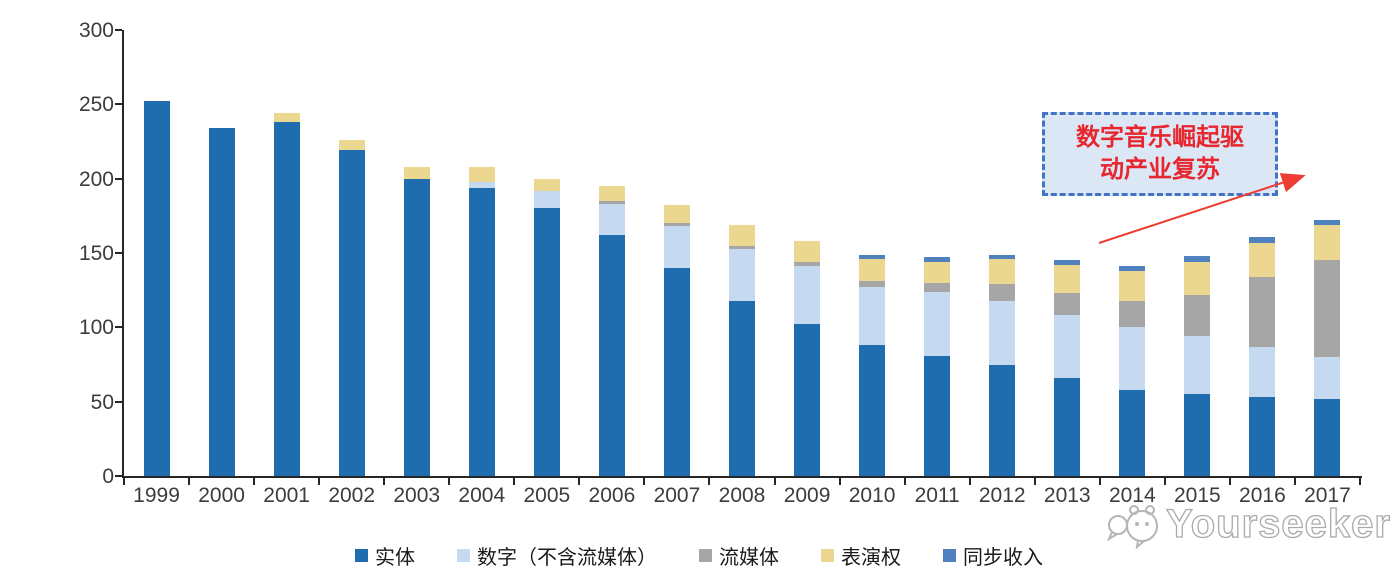  I want to click on bar-2011, so click(937, 253).